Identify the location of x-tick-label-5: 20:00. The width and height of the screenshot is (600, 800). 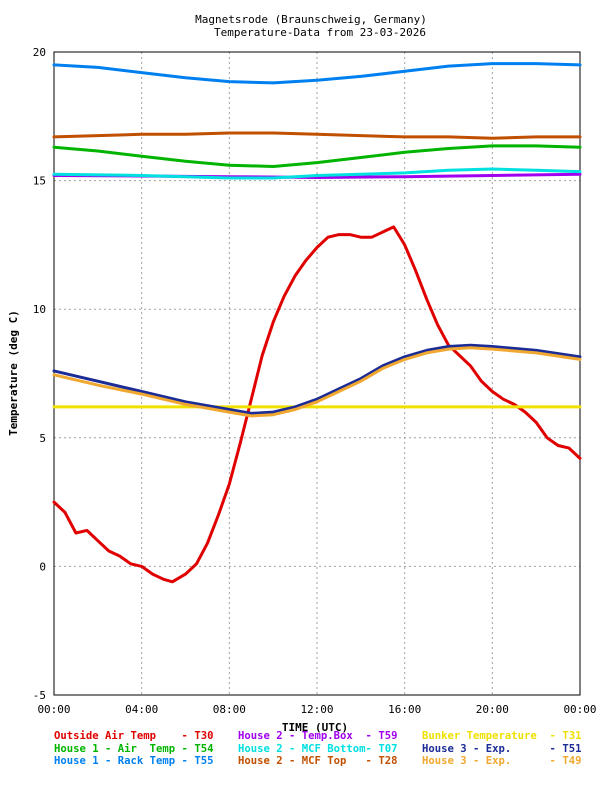
(492, 709).